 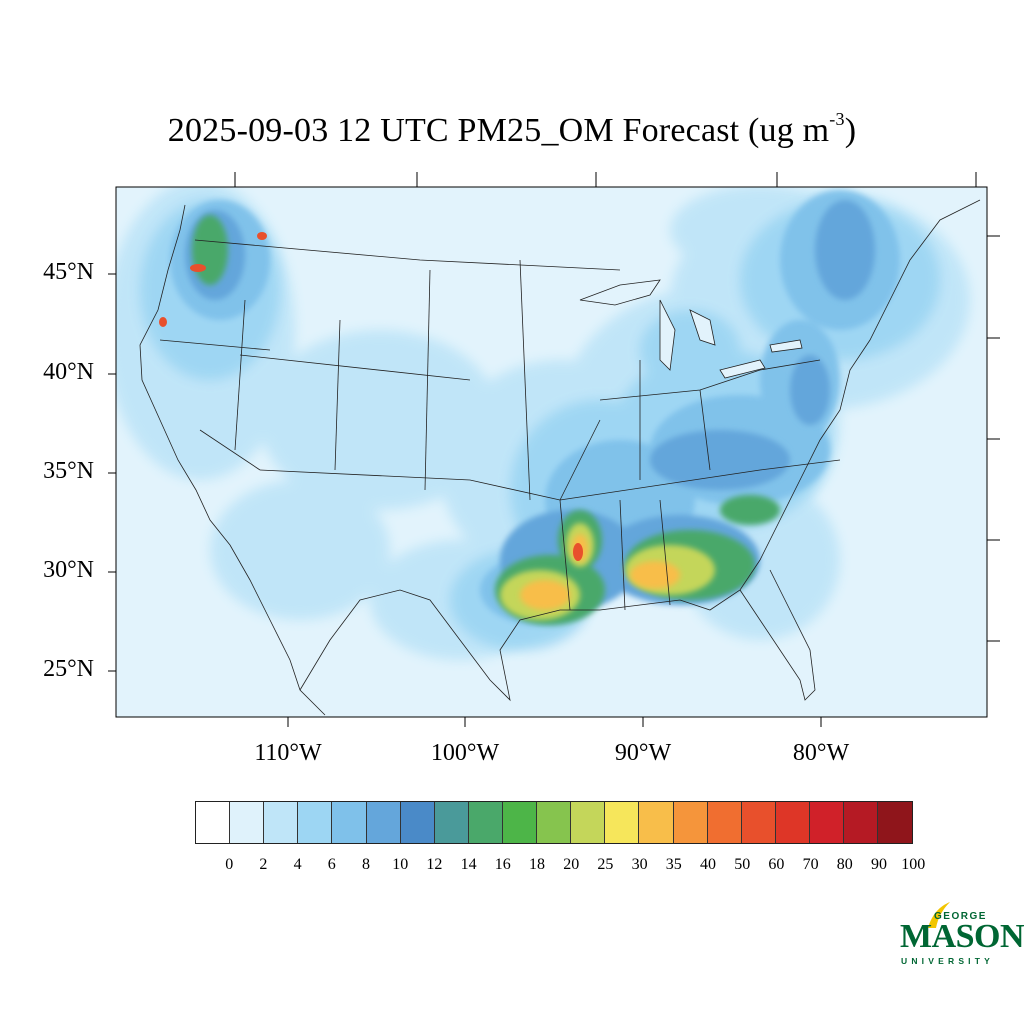 What do you see at coordinates (371, 396) in the screenshot?
I see `concentration-hotspots` at bounding box center [371, 396].